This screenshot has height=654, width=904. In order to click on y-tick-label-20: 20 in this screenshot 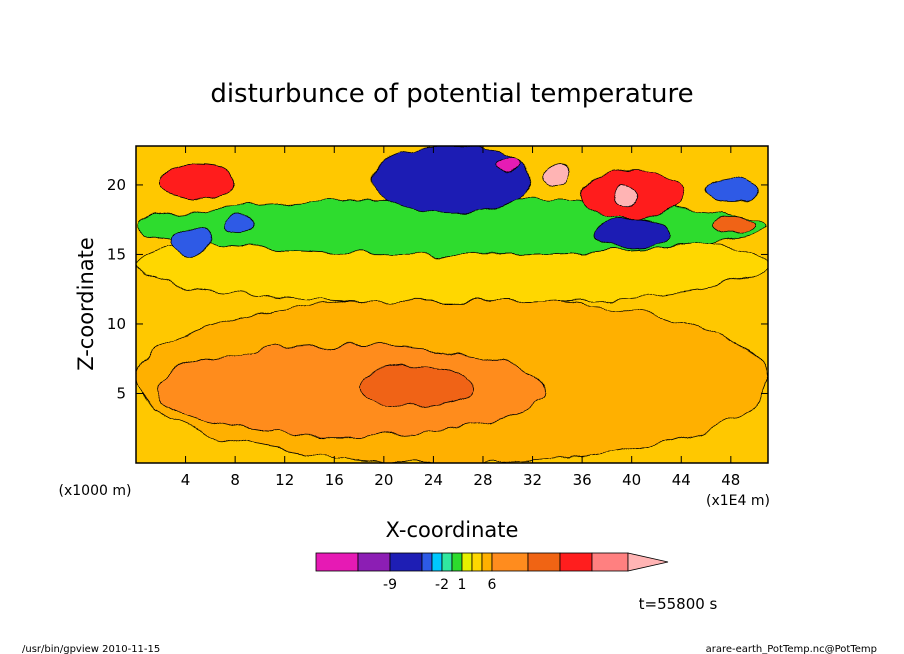, I will do `click(116, 185)`.